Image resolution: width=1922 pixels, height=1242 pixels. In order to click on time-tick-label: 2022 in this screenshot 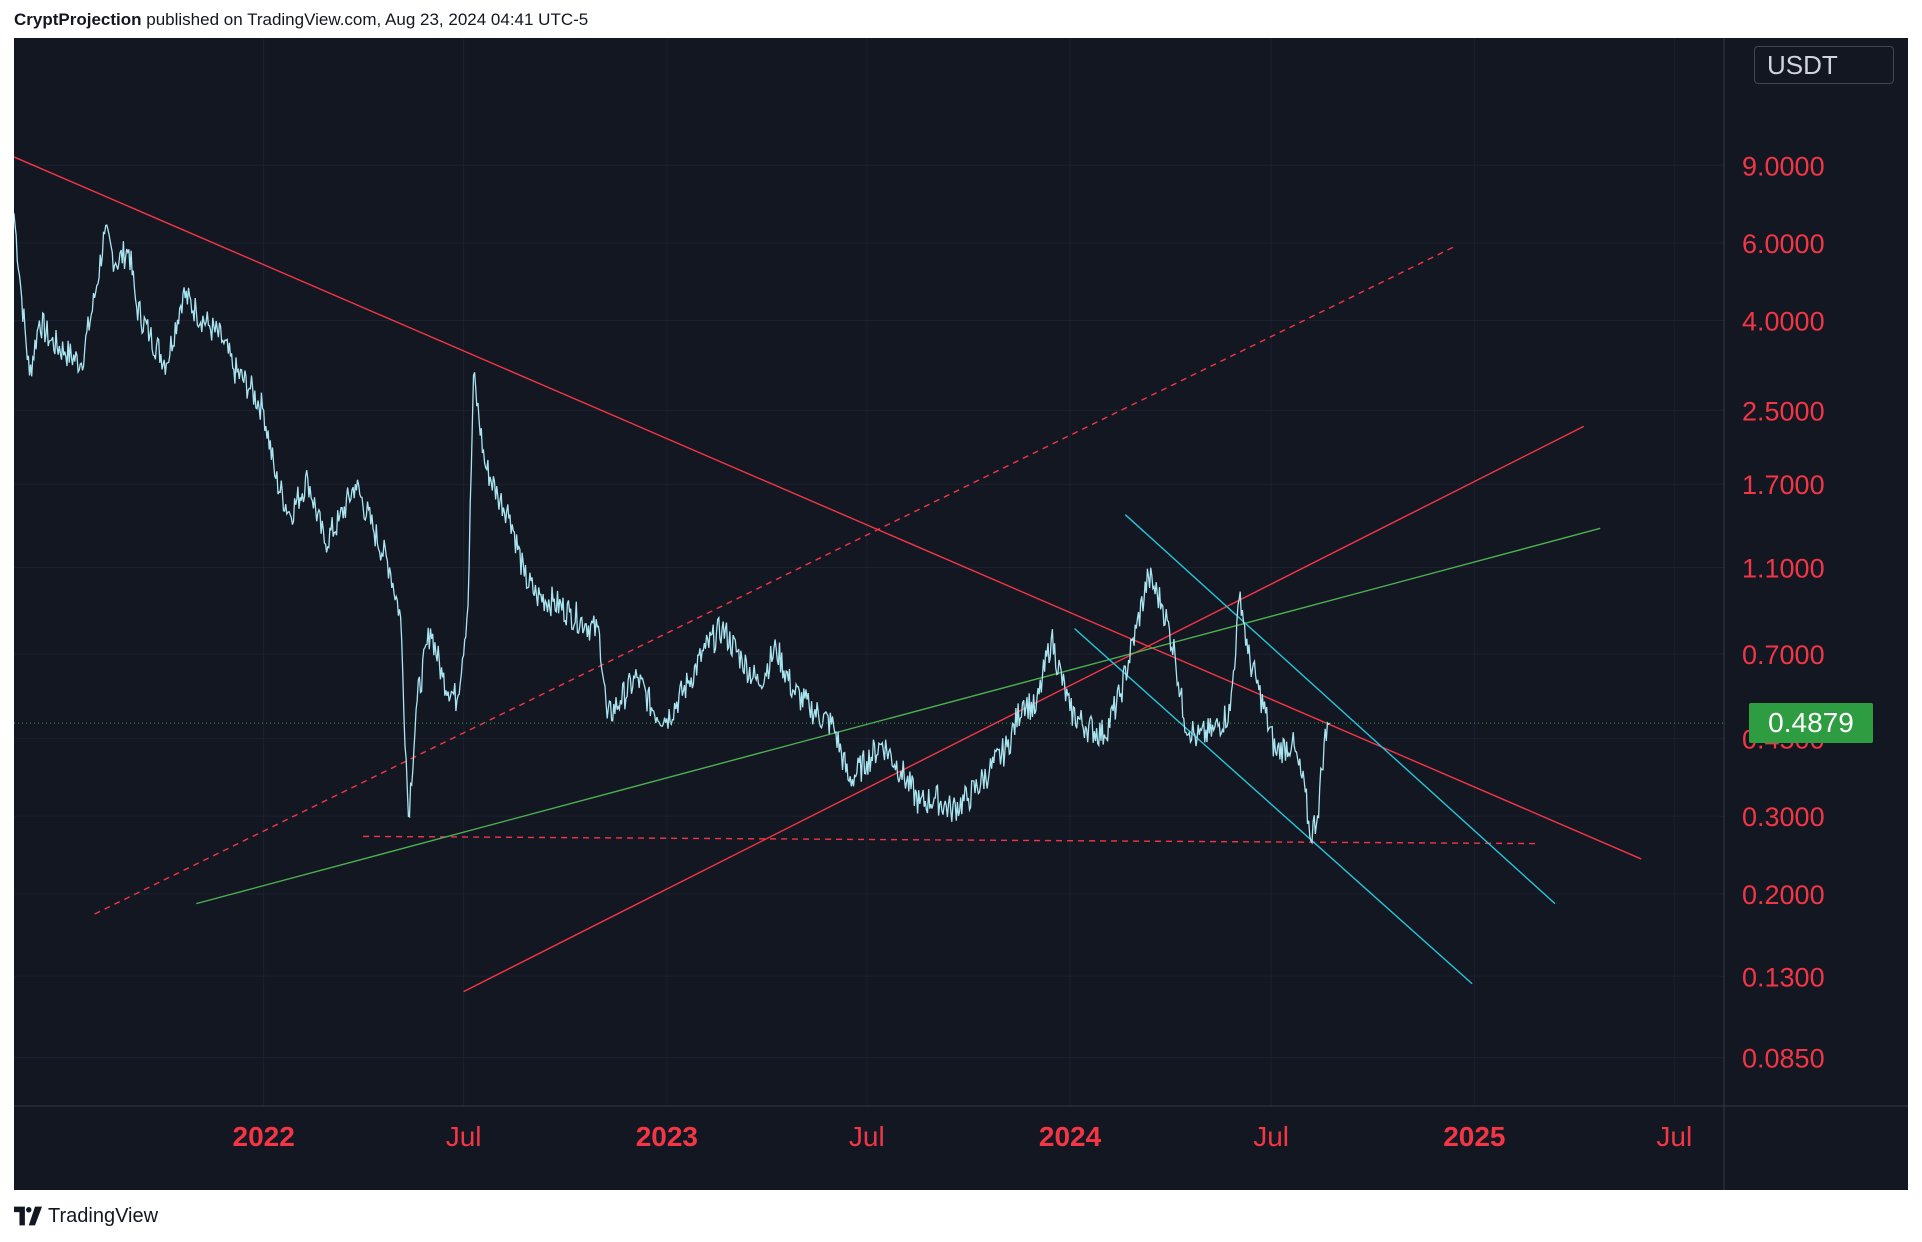, I will do `click(264, 1136)`.